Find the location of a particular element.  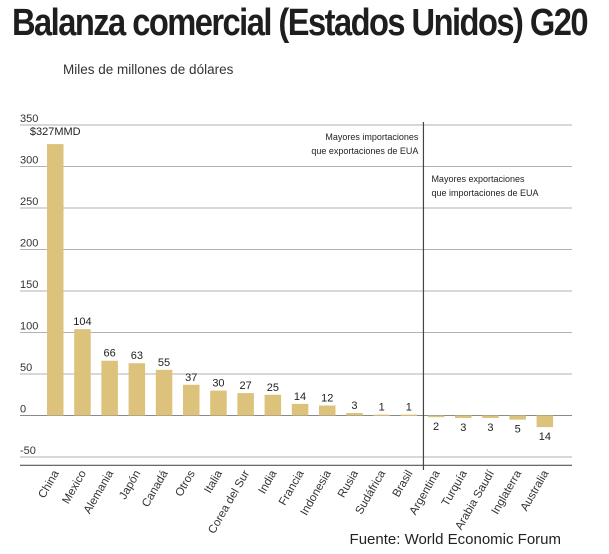

bar-sud-frica is located at coordinates (381, 415).